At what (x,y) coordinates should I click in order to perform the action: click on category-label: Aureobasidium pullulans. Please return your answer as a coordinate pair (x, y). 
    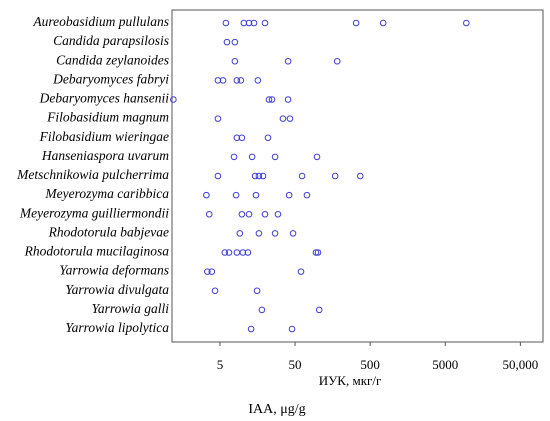
    Looking at the image, I should click on (100, 21).